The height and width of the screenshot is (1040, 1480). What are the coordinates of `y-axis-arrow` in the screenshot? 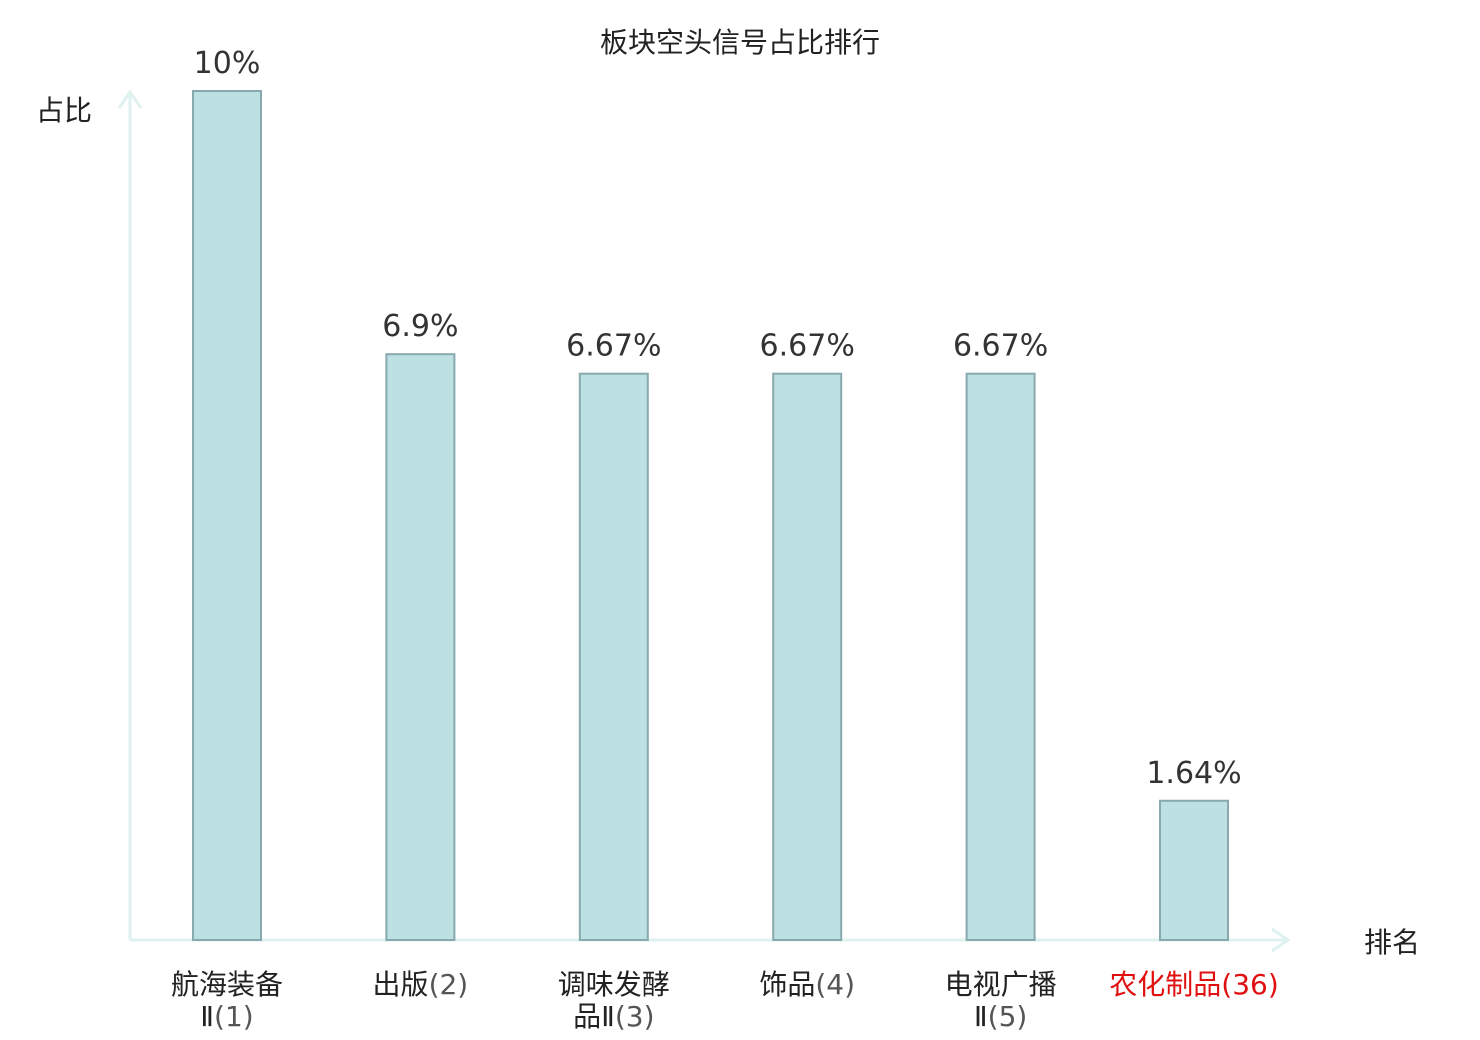 It's located at (130, 99).